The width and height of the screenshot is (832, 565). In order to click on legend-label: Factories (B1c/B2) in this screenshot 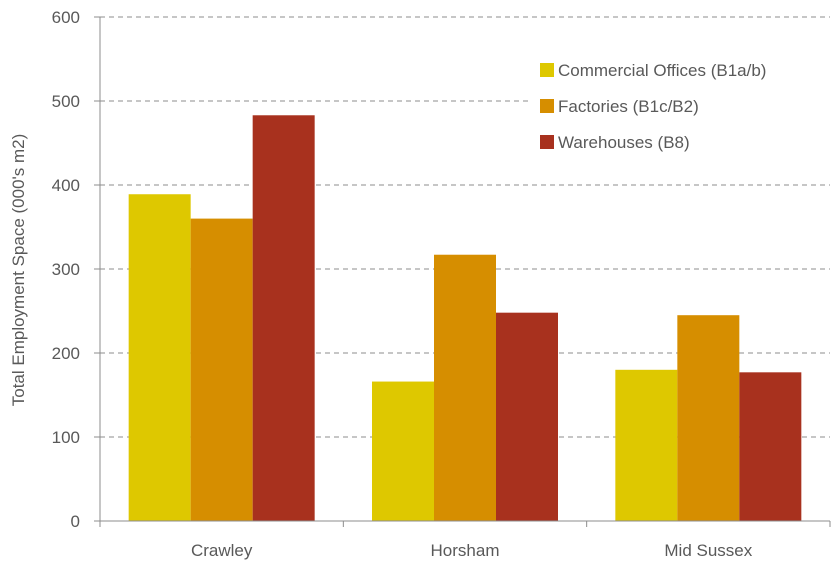, I will do `click(628, 106)`.